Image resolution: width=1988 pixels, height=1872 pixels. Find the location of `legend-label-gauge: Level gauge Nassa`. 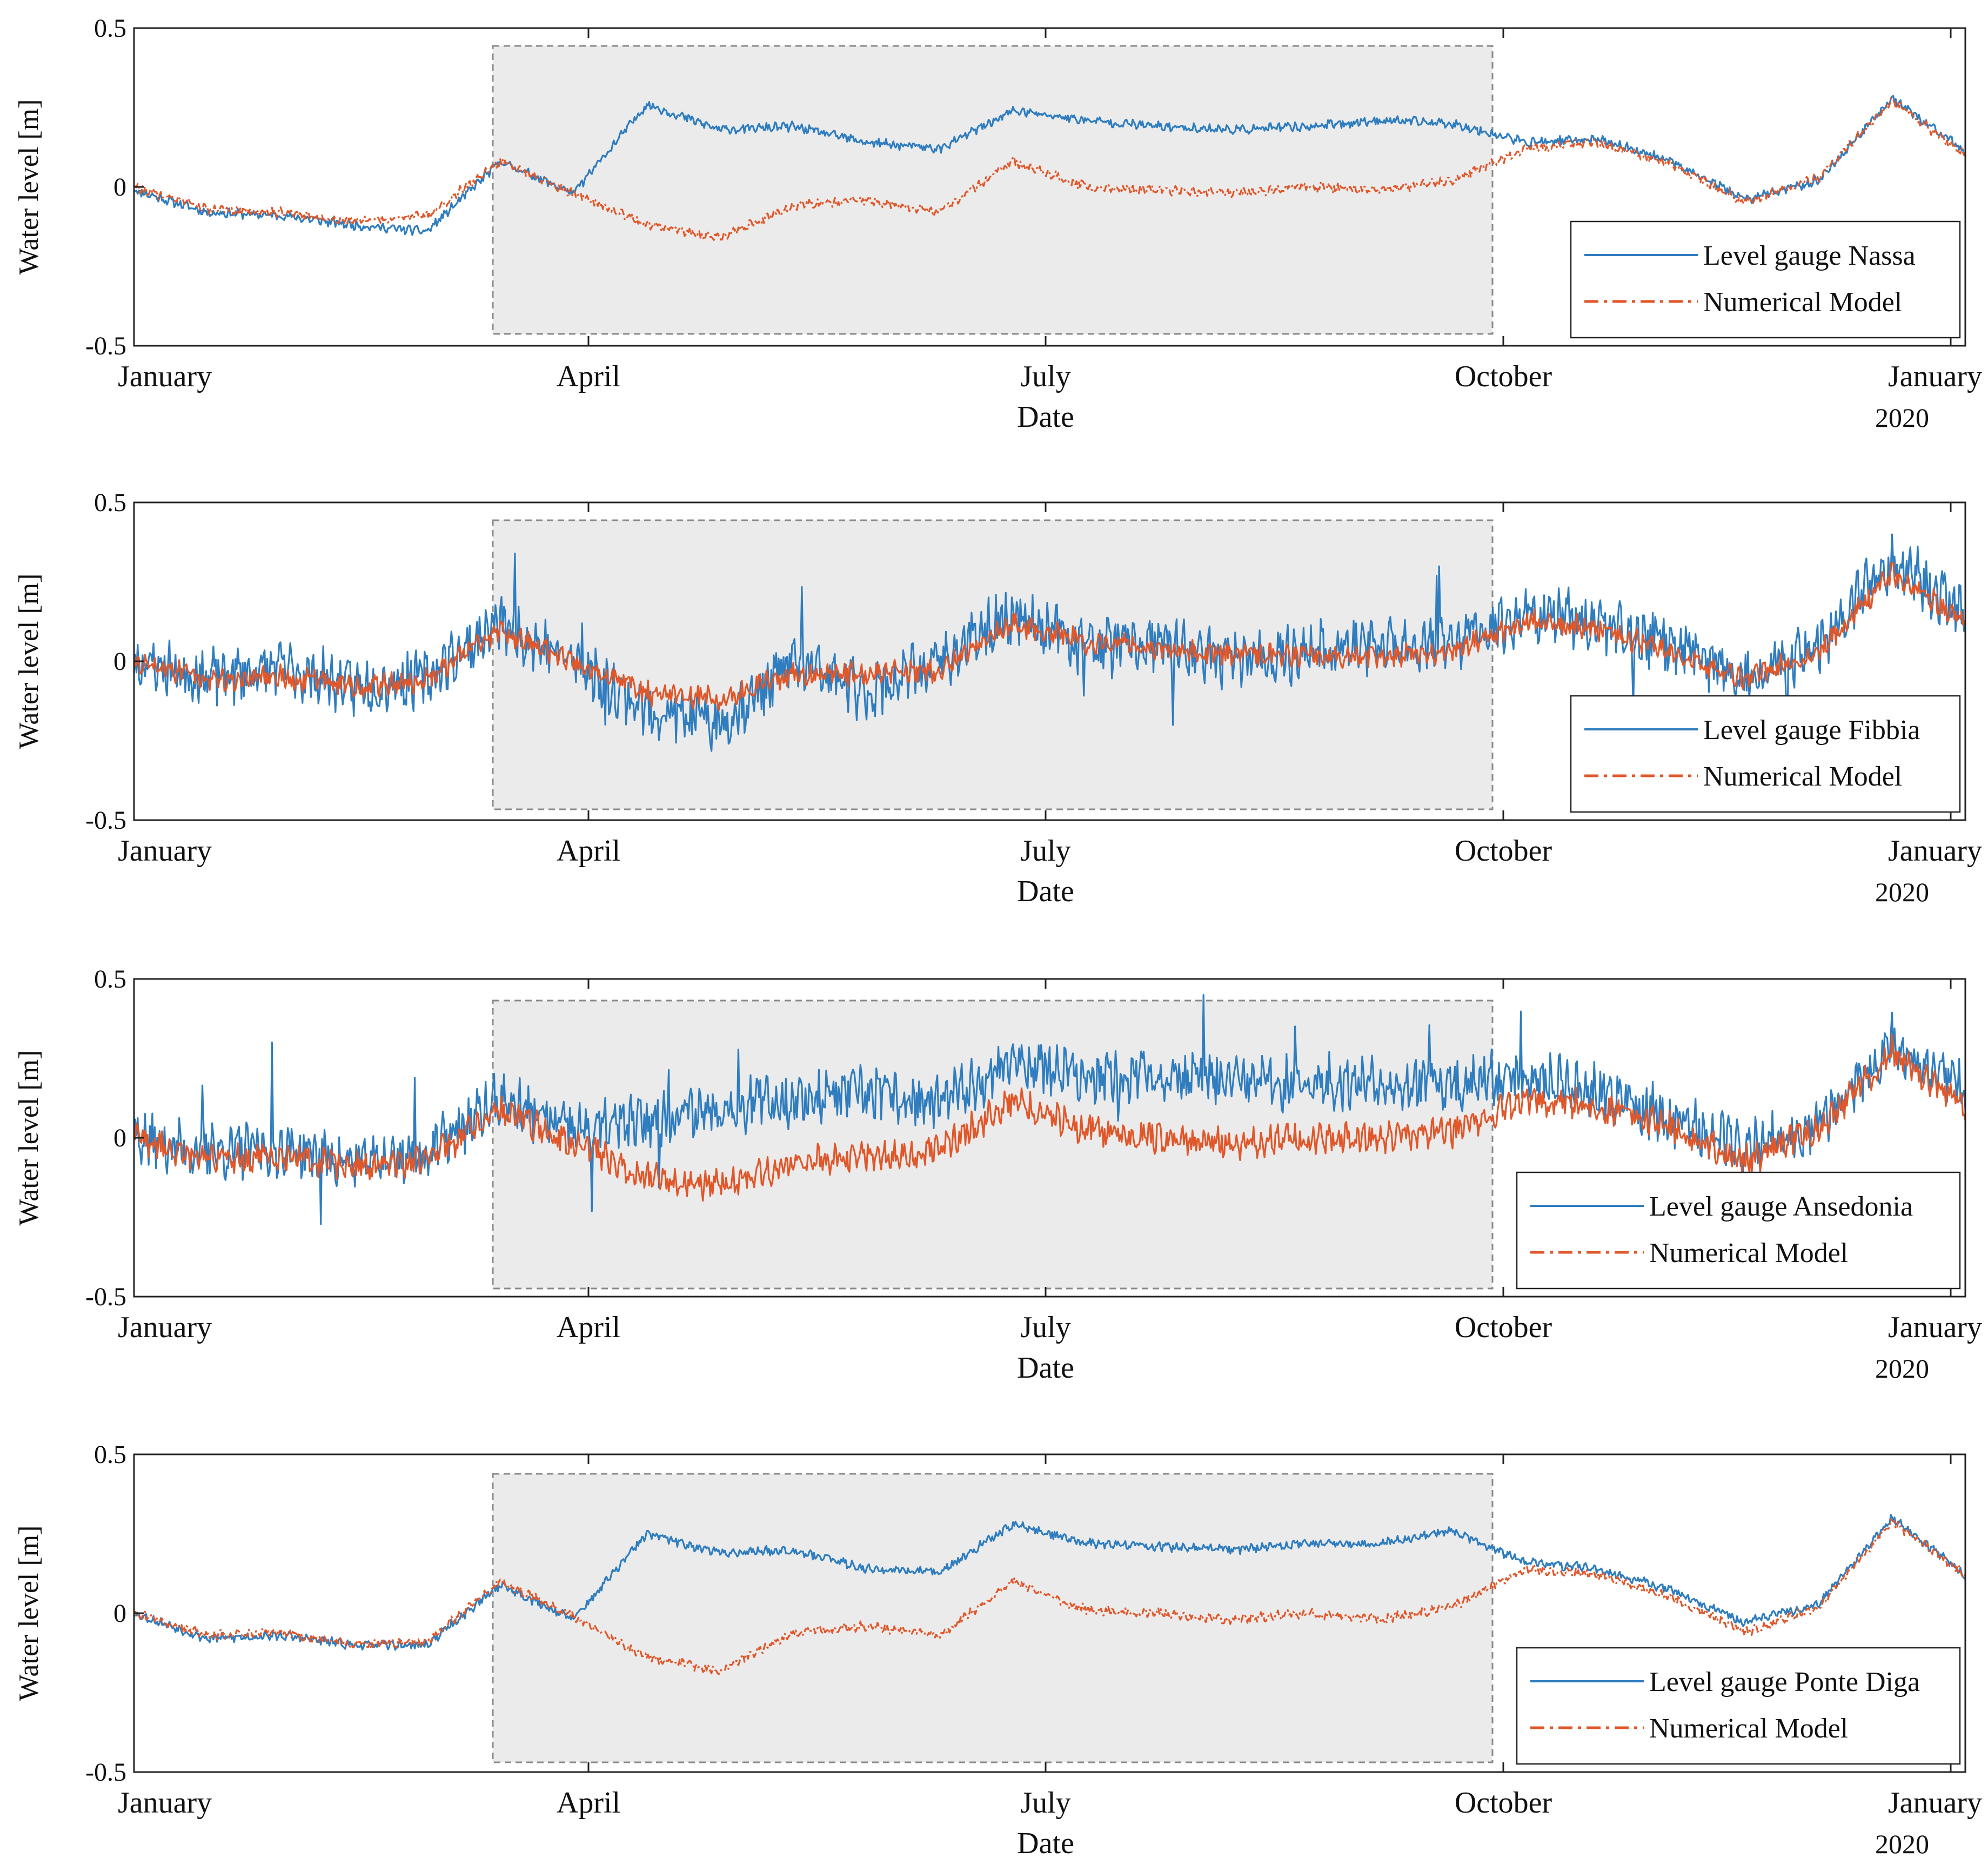

legend-label-gauge: Level gauge Nassa is located at coordinates (1810, 255).